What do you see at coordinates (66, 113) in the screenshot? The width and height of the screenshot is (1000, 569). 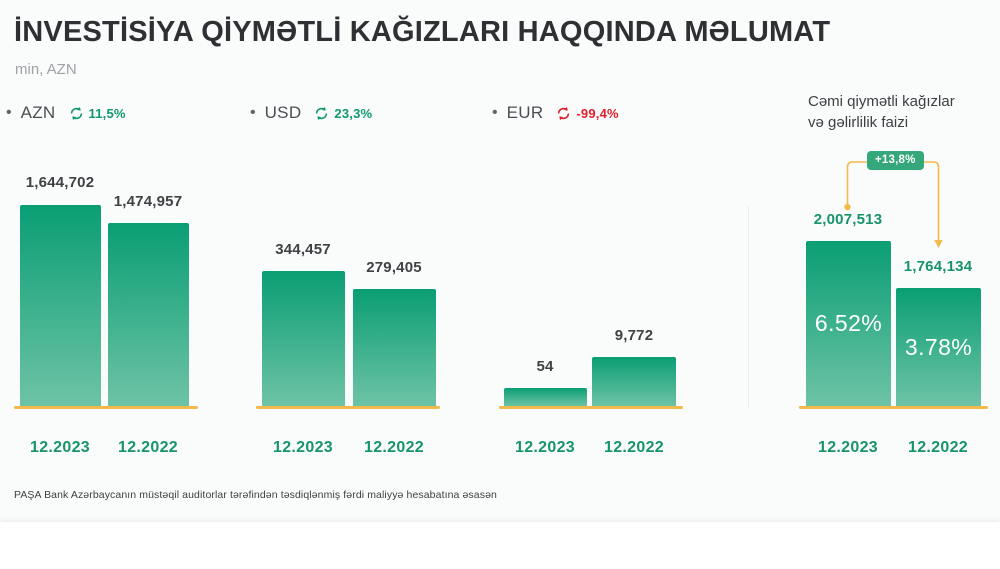 I see `legend-azn: • AZN 11,5%` at bounding box center [66, 113].